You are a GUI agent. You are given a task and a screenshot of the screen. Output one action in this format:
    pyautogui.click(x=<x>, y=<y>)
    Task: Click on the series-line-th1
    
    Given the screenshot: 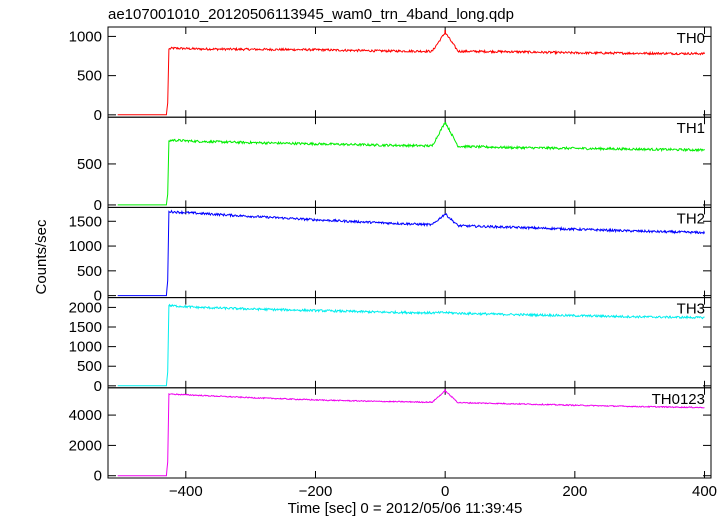 What is the action you would take?
    pyautogui.click(x=411, y=164)
    